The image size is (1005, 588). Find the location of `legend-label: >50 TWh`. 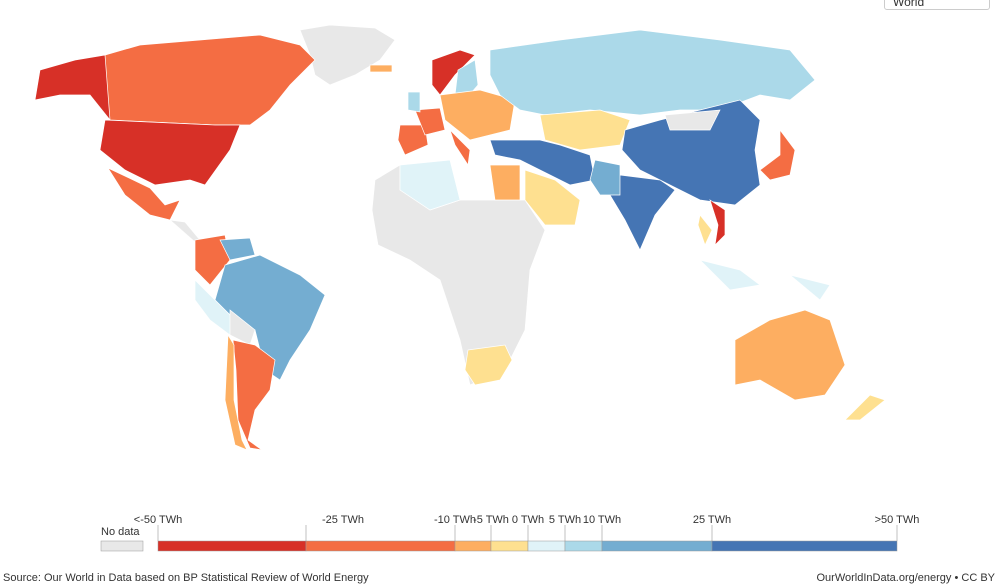

legend-label: >50 TWh is located at coordinates (897, 520).